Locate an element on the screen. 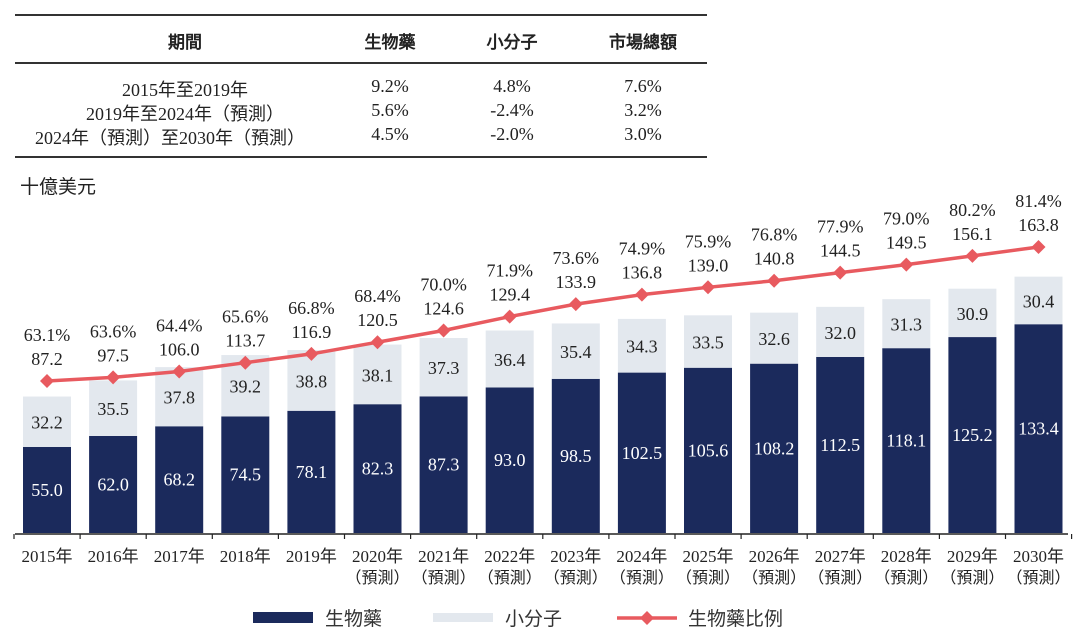 The width and height of the screenshot is (1080, 634). table-header-period: 期間 is located at coordinates (185, 43).